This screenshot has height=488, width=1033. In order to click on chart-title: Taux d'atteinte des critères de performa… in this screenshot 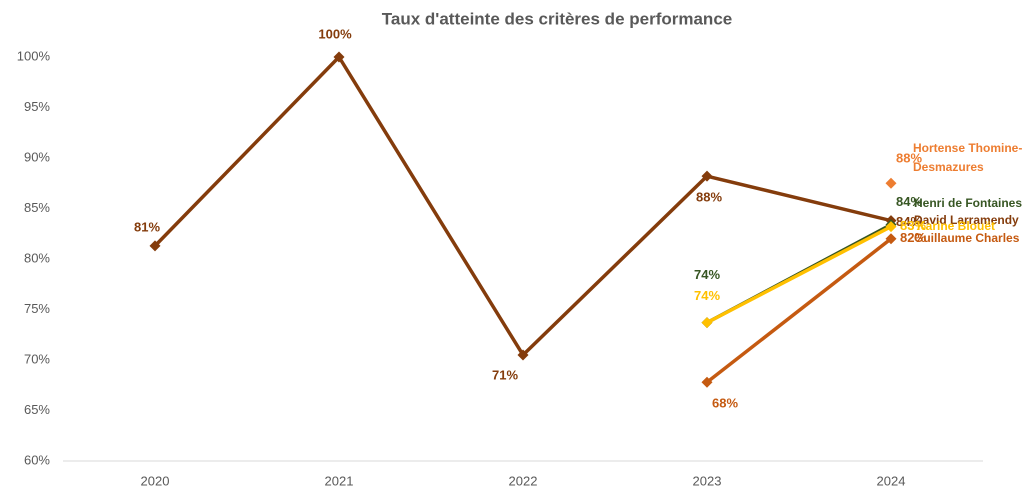, I will do `click(557, 18)`.